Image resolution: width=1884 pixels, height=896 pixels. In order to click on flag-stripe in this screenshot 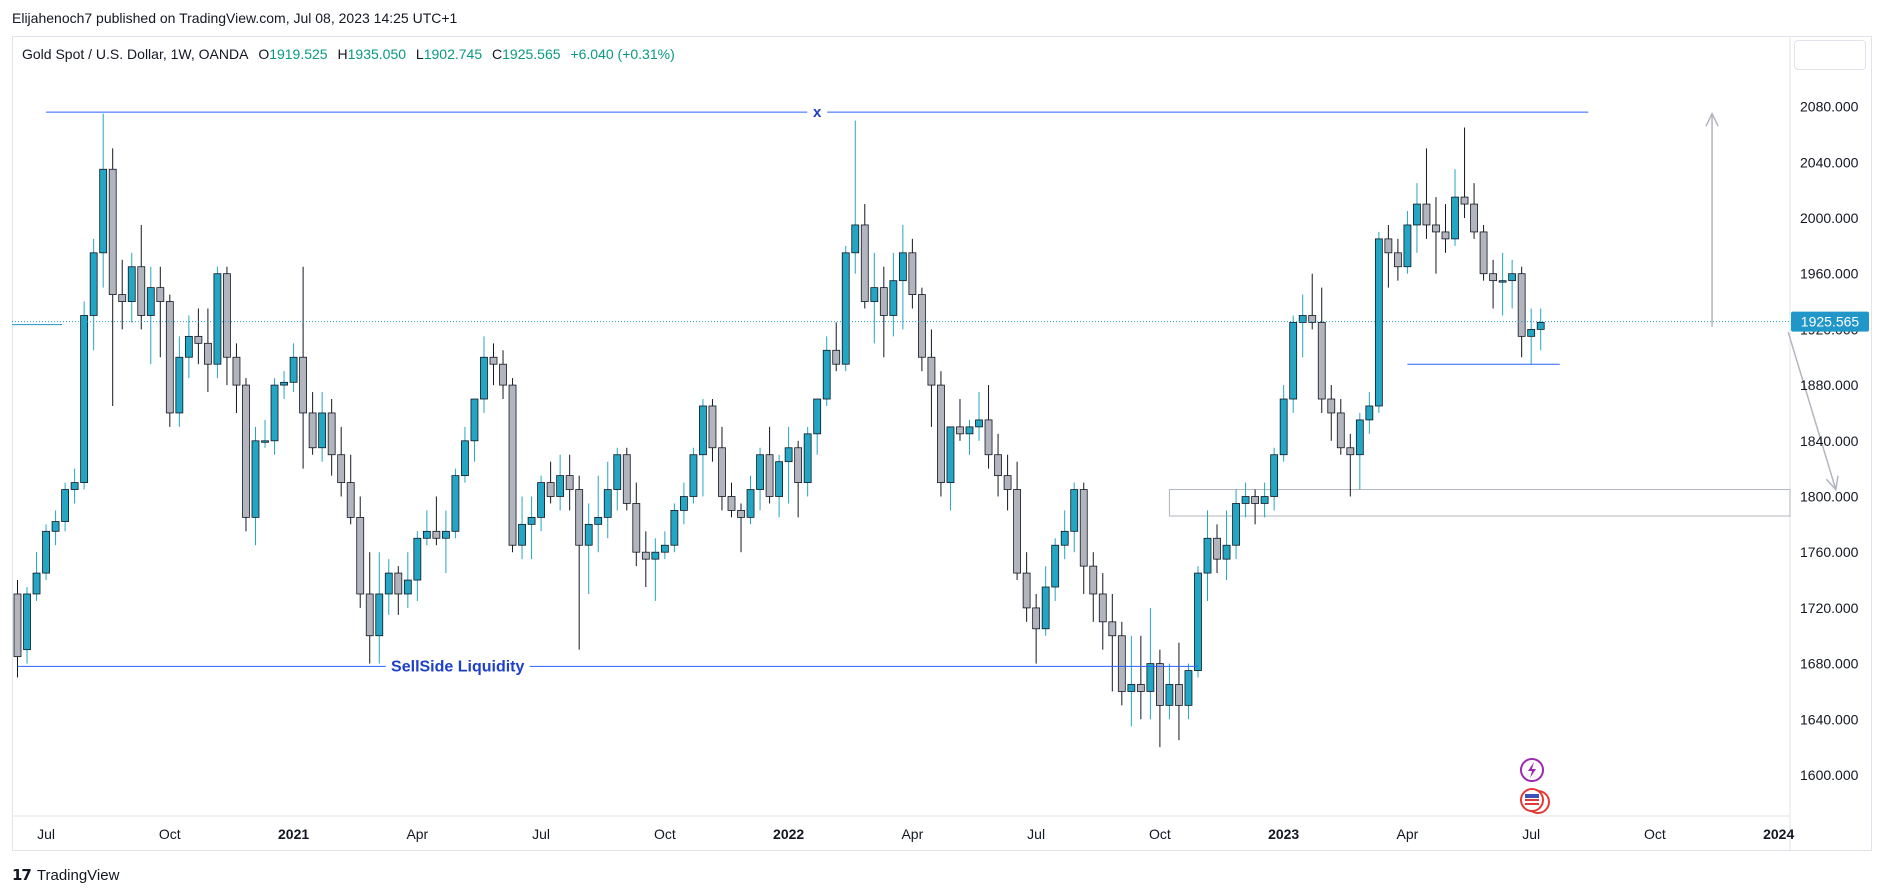, I will do `click(1532, 800)`.